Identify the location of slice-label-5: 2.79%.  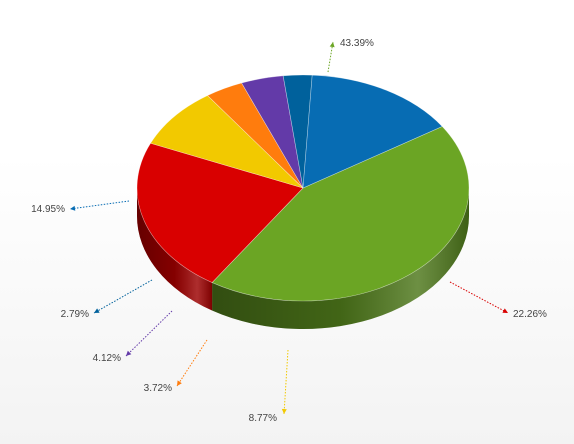
(75, 314).